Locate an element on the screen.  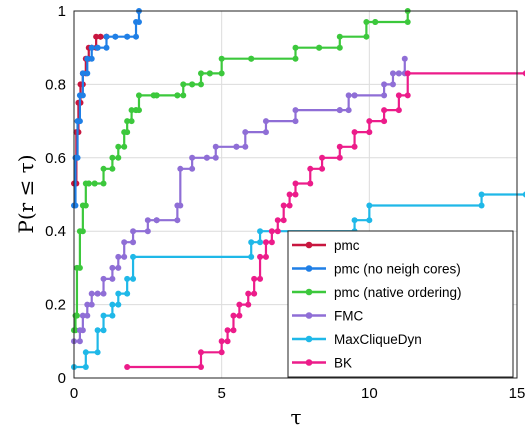
legend-item: MaxCliqueDyn is located at coordinates (357, 339).